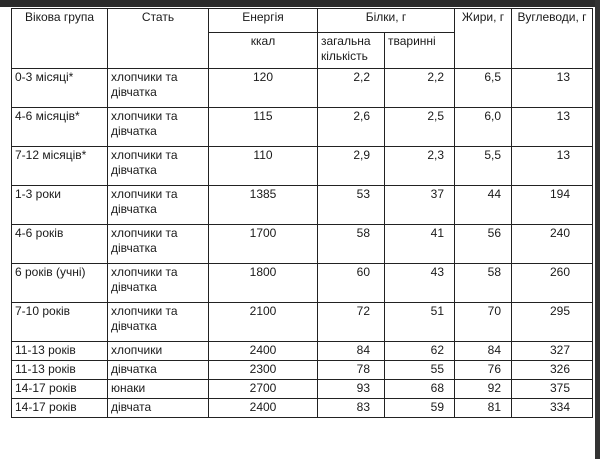  Describe the element at coordinates (59, 88) in the screenshot. I see `cell-age: 0-3 місяці*` at that location.